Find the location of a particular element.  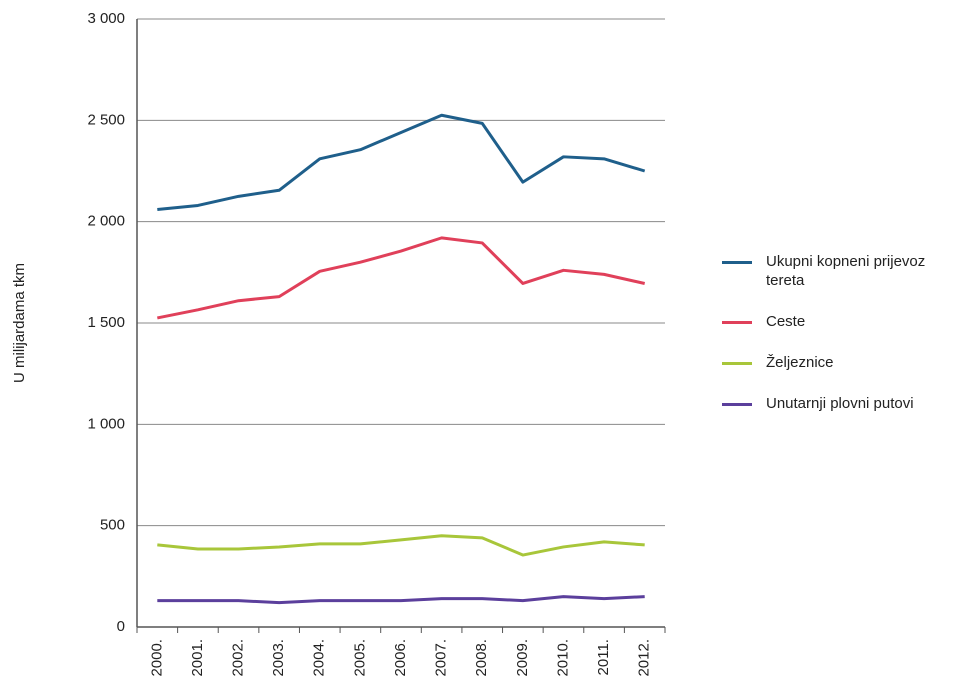

y-tick-label: 500 is located at coordinates (112, 525).